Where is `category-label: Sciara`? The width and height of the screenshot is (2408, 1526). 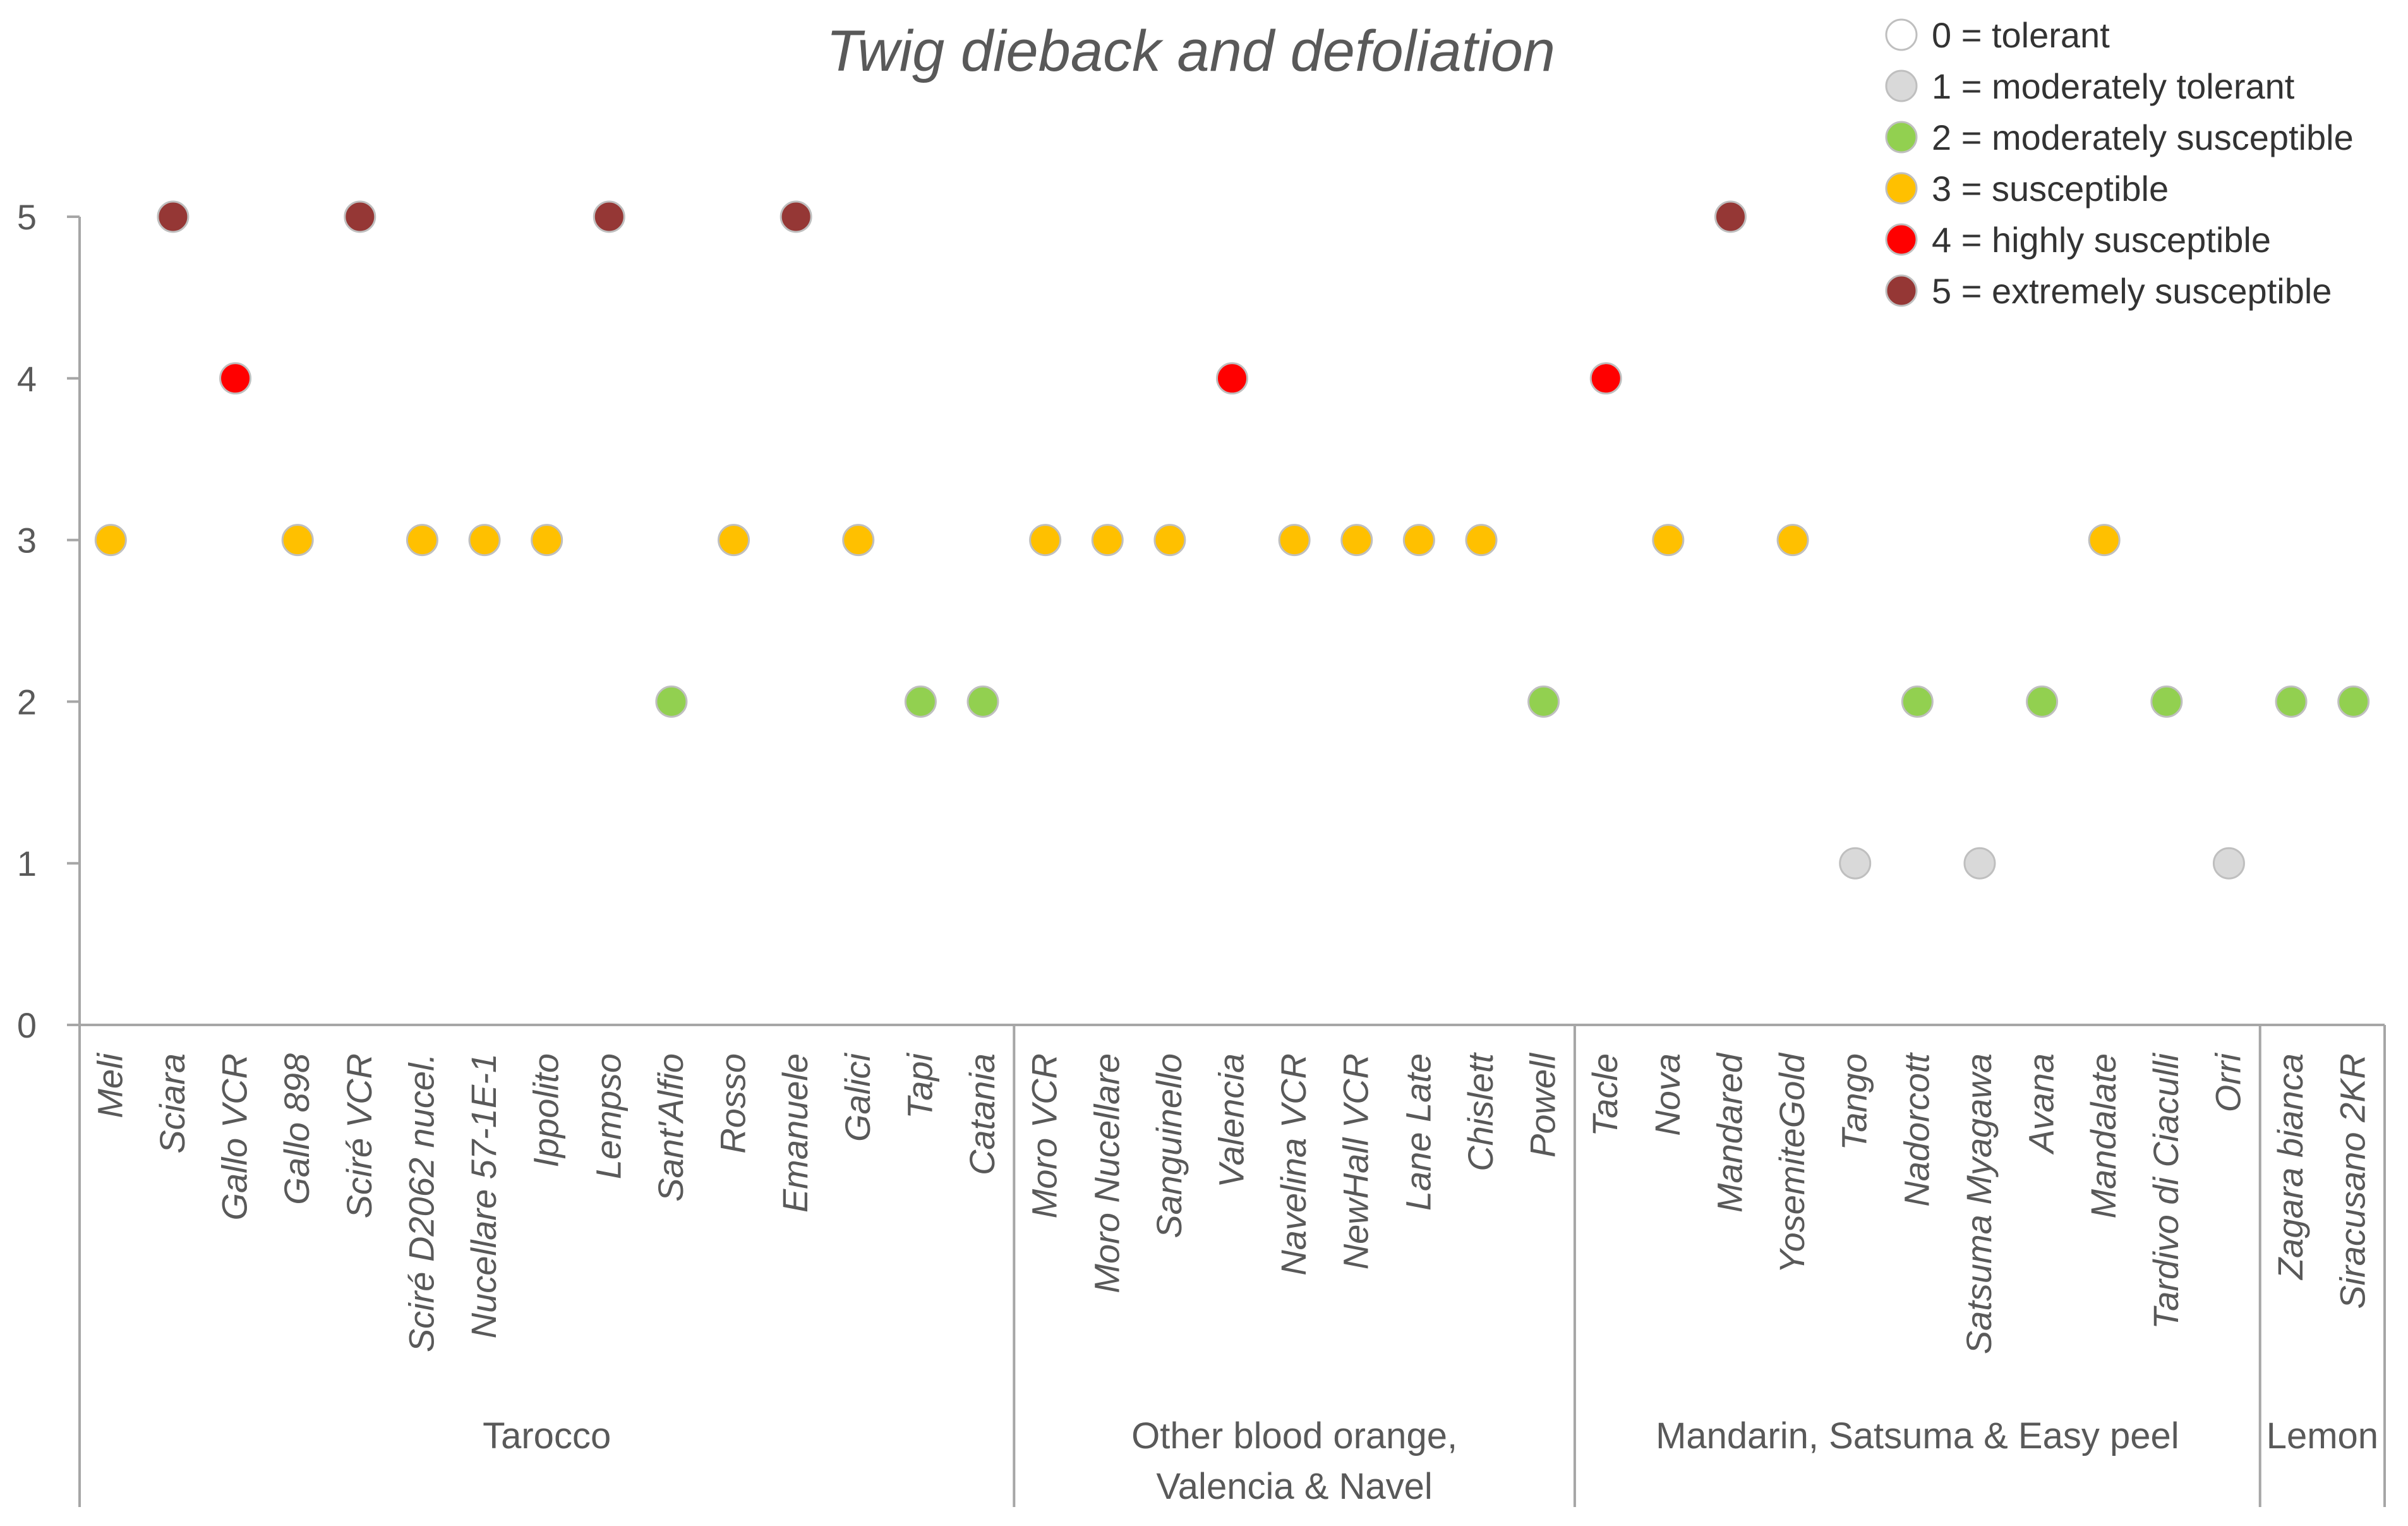
category-label: Sciara is located at coordinates (172, 1103).